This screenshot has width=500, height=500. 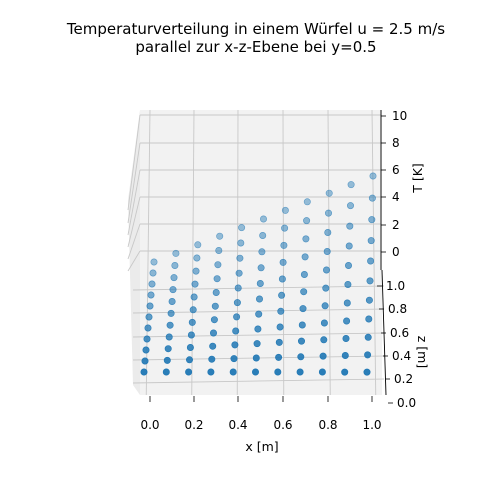 I want to click on z-tick-label-0: 0.0, so click(x=406, y=403).